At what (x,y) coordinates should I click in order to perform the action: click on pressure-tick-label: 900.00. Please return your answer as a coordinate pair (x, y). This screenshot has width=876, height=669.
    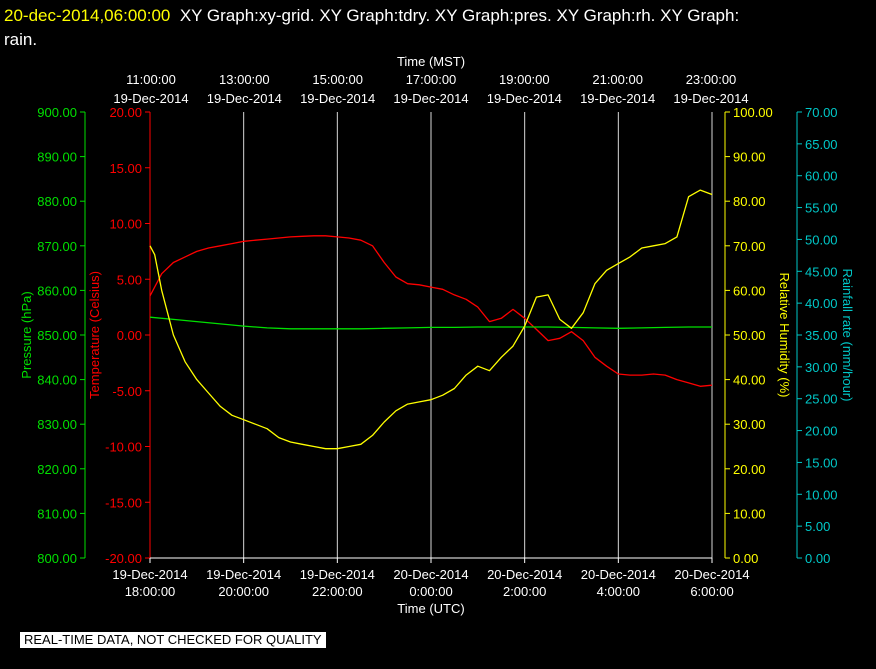
    Looking at the image, I should click on (57, 112).